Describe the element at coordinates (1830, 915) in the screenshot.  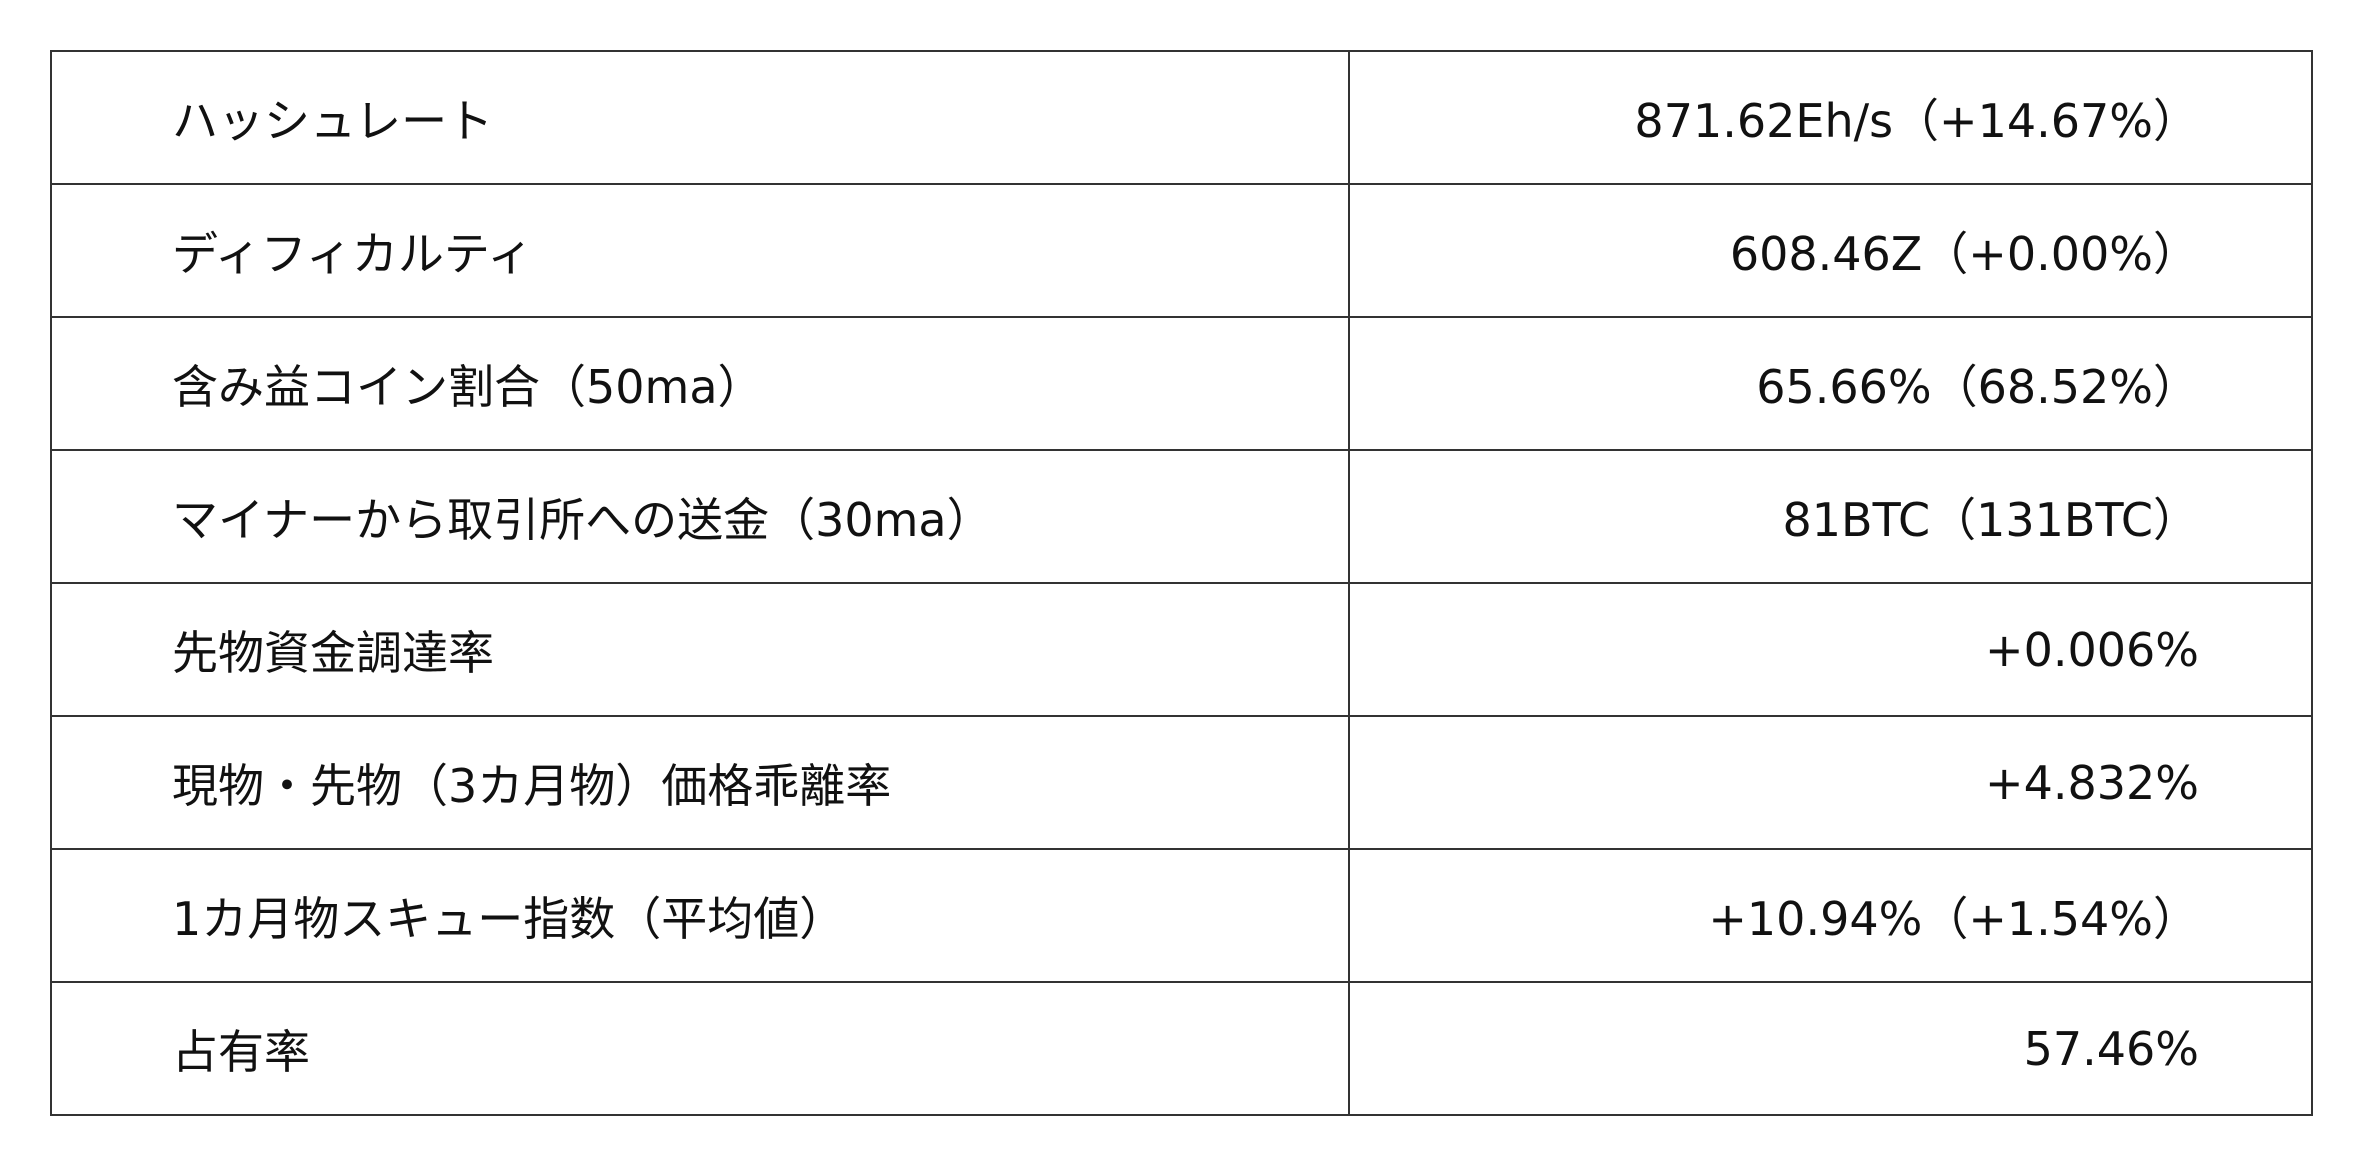
I see `metric-value: +10.94%（+1.54%）` at that location.